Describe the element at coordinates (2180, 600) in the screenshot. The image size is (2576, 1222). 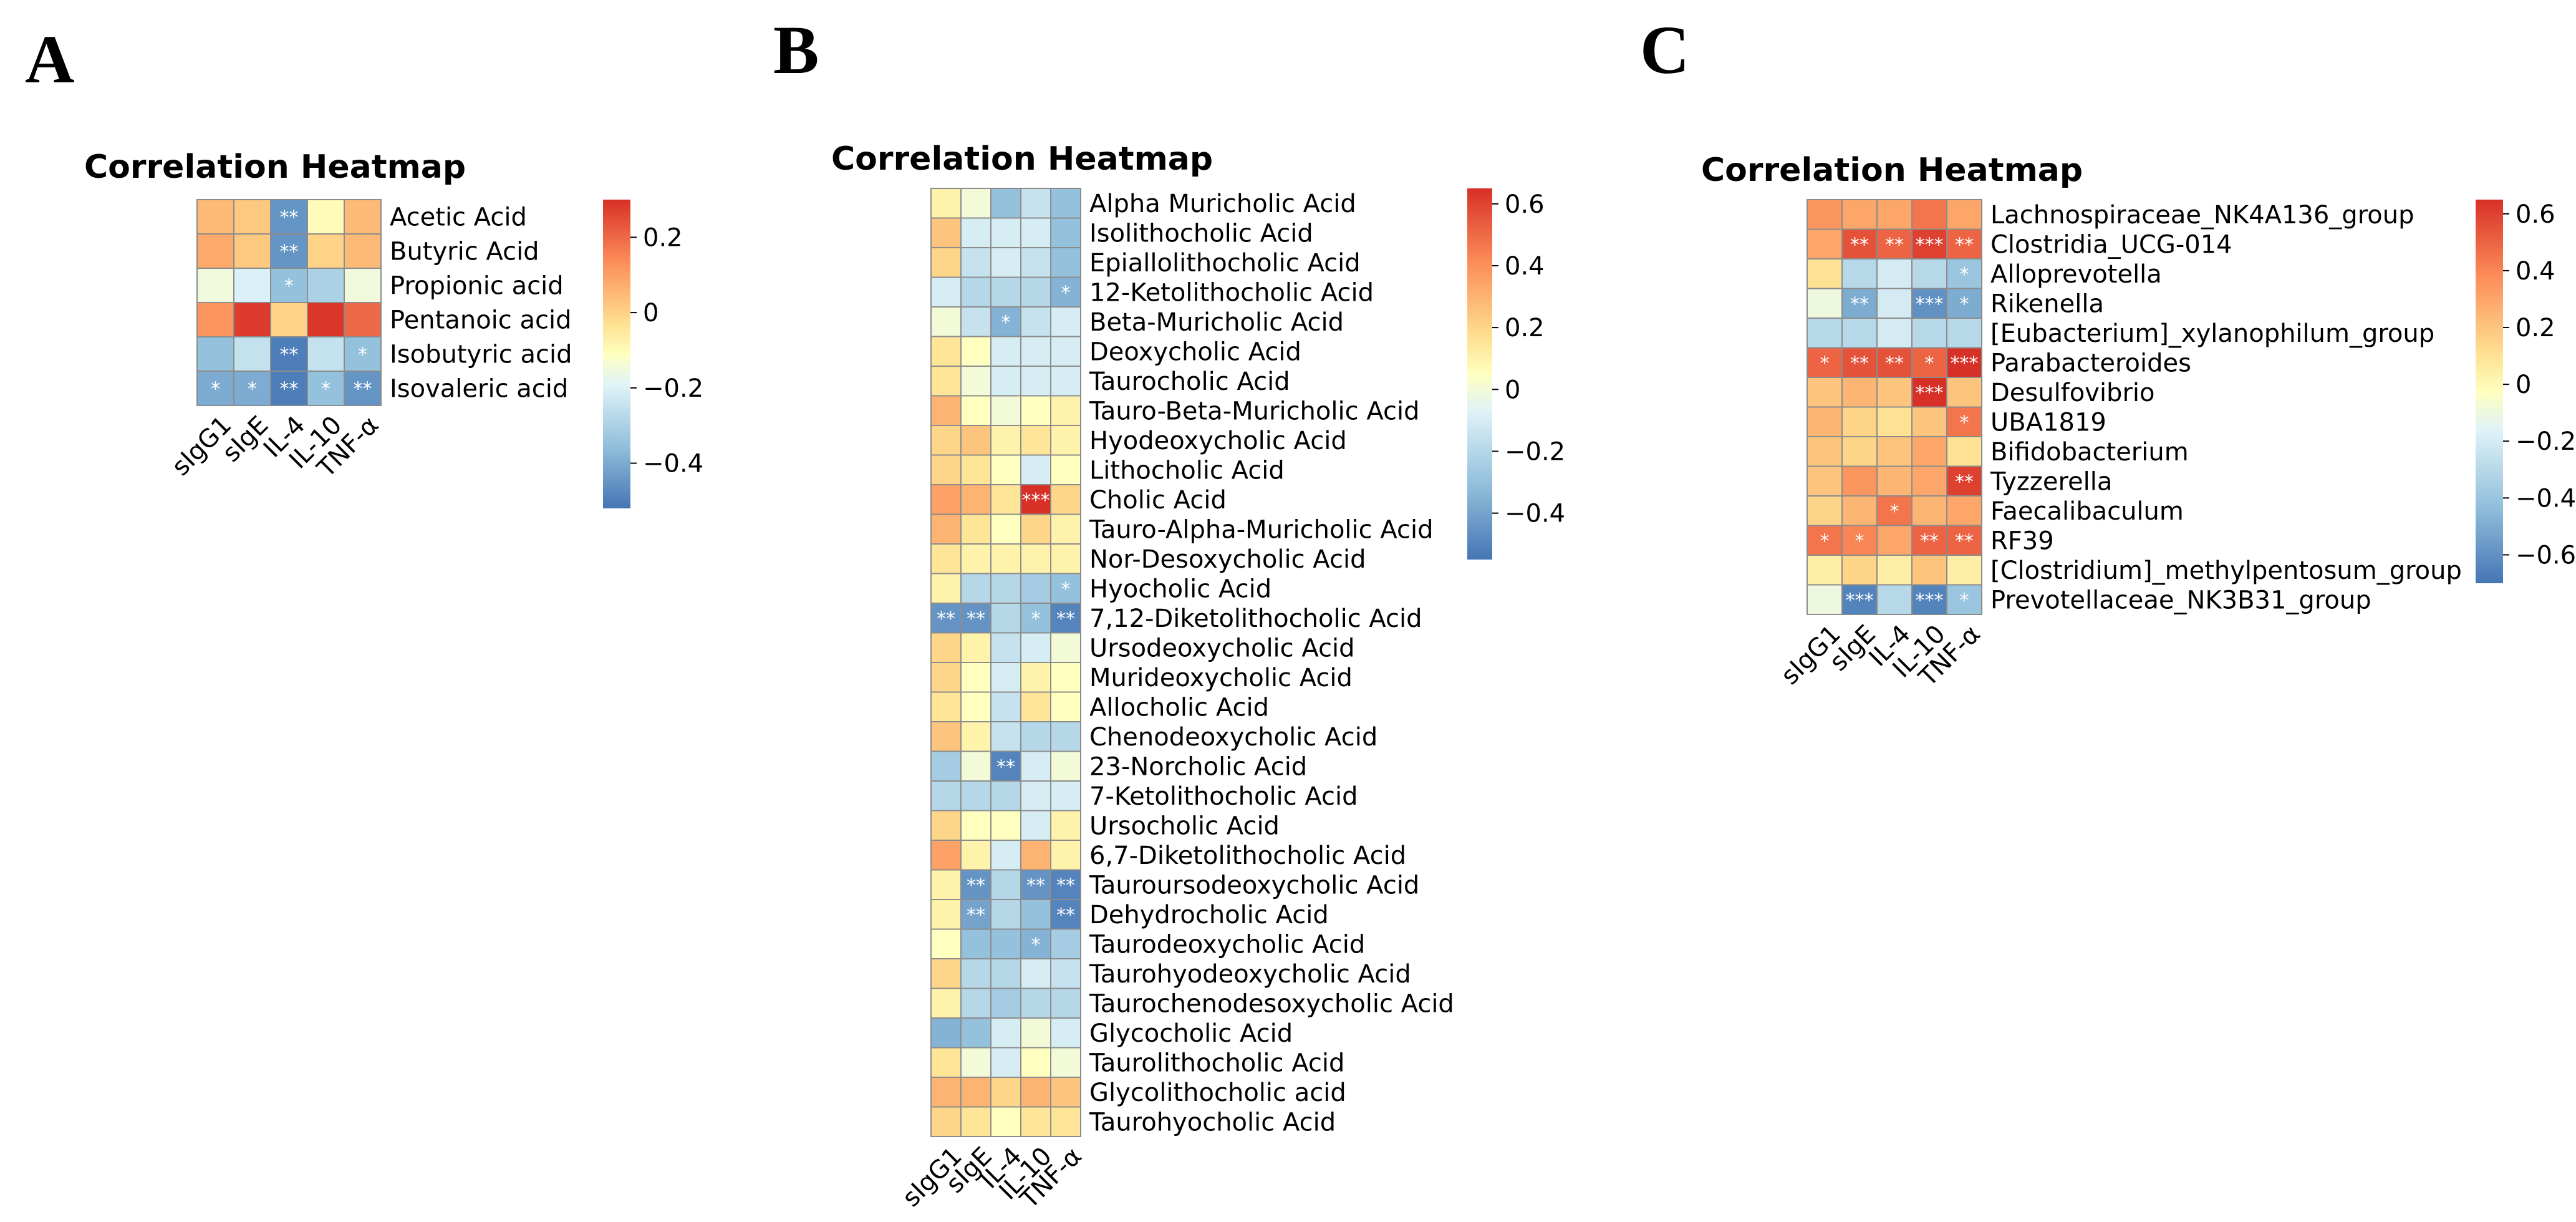
I see `panel-c-row-label-13: Prevotellaceae_NK3B31_group` at that location.